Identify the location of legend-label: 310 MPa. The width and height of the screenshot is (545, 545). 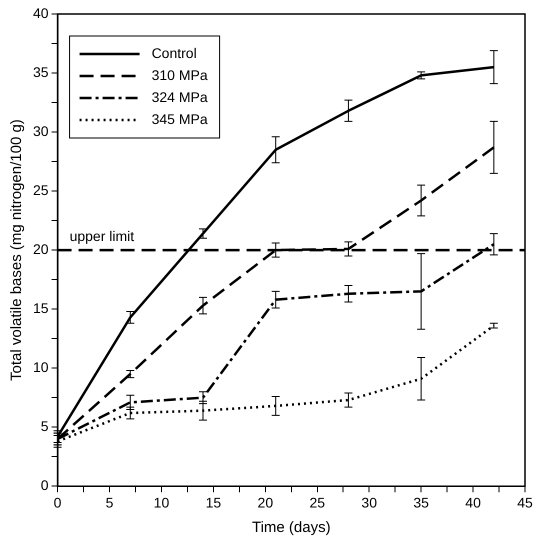
(180, 74).